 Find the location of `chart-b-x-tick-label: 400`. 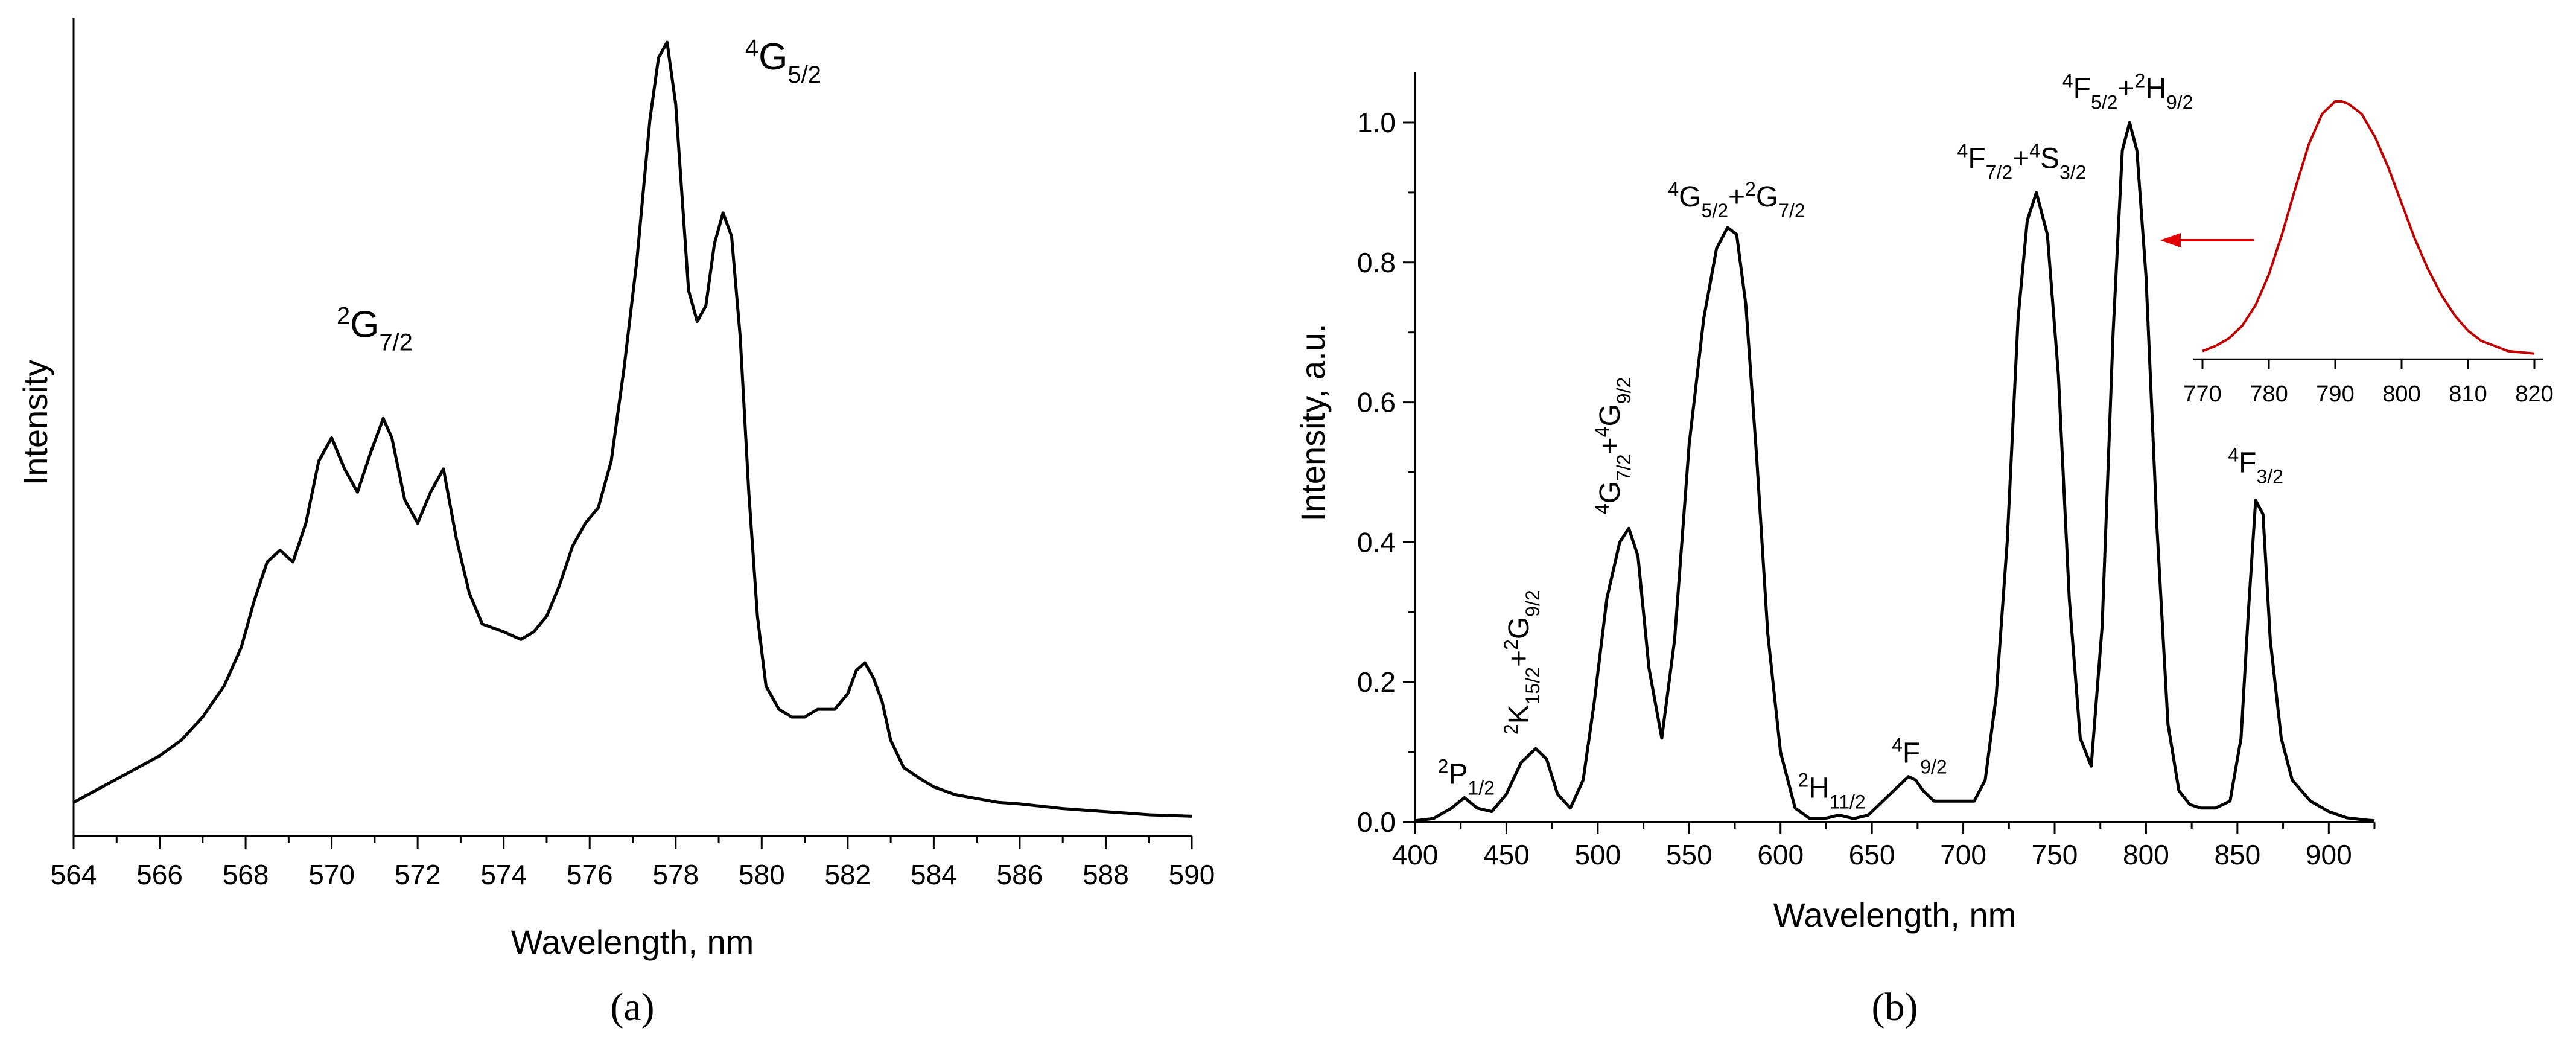

chart-b-x-tick-label: 400 is located at coordinates (1416, 855).